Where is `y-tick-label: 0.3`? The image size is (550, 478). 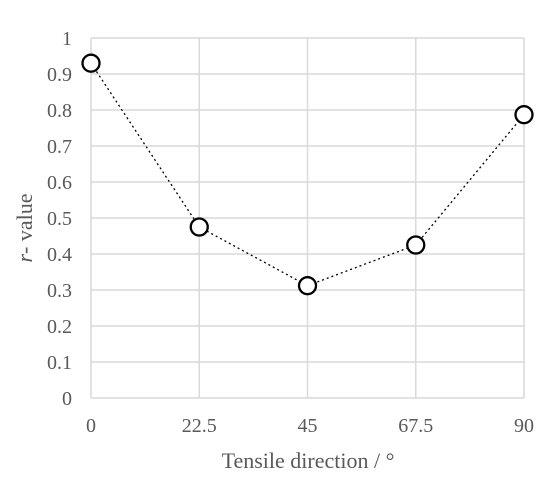 y-tick-label: 0.3 is located at coordinates (59, 291).